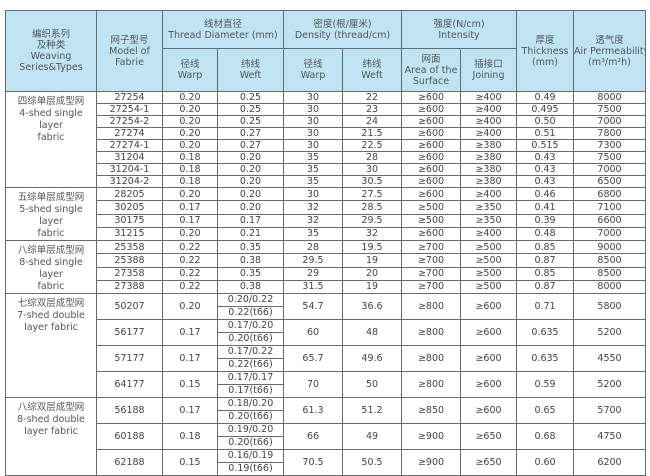 This screenshot has width=650, height=476. Describe the element at coordinates (129, 436) in the screenshot. I see `table-cell: 60188` at that location.